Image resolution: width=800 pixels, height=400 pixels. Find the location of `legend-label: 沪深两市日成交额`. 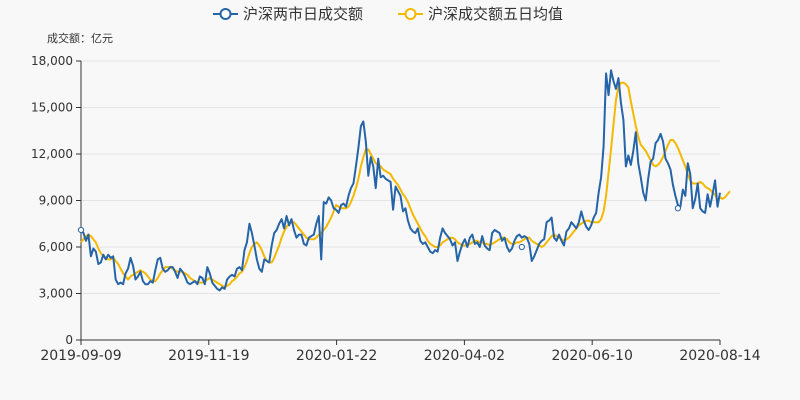

legend-label: 沪深两市日成交额 is located at coordinates (303, 14).